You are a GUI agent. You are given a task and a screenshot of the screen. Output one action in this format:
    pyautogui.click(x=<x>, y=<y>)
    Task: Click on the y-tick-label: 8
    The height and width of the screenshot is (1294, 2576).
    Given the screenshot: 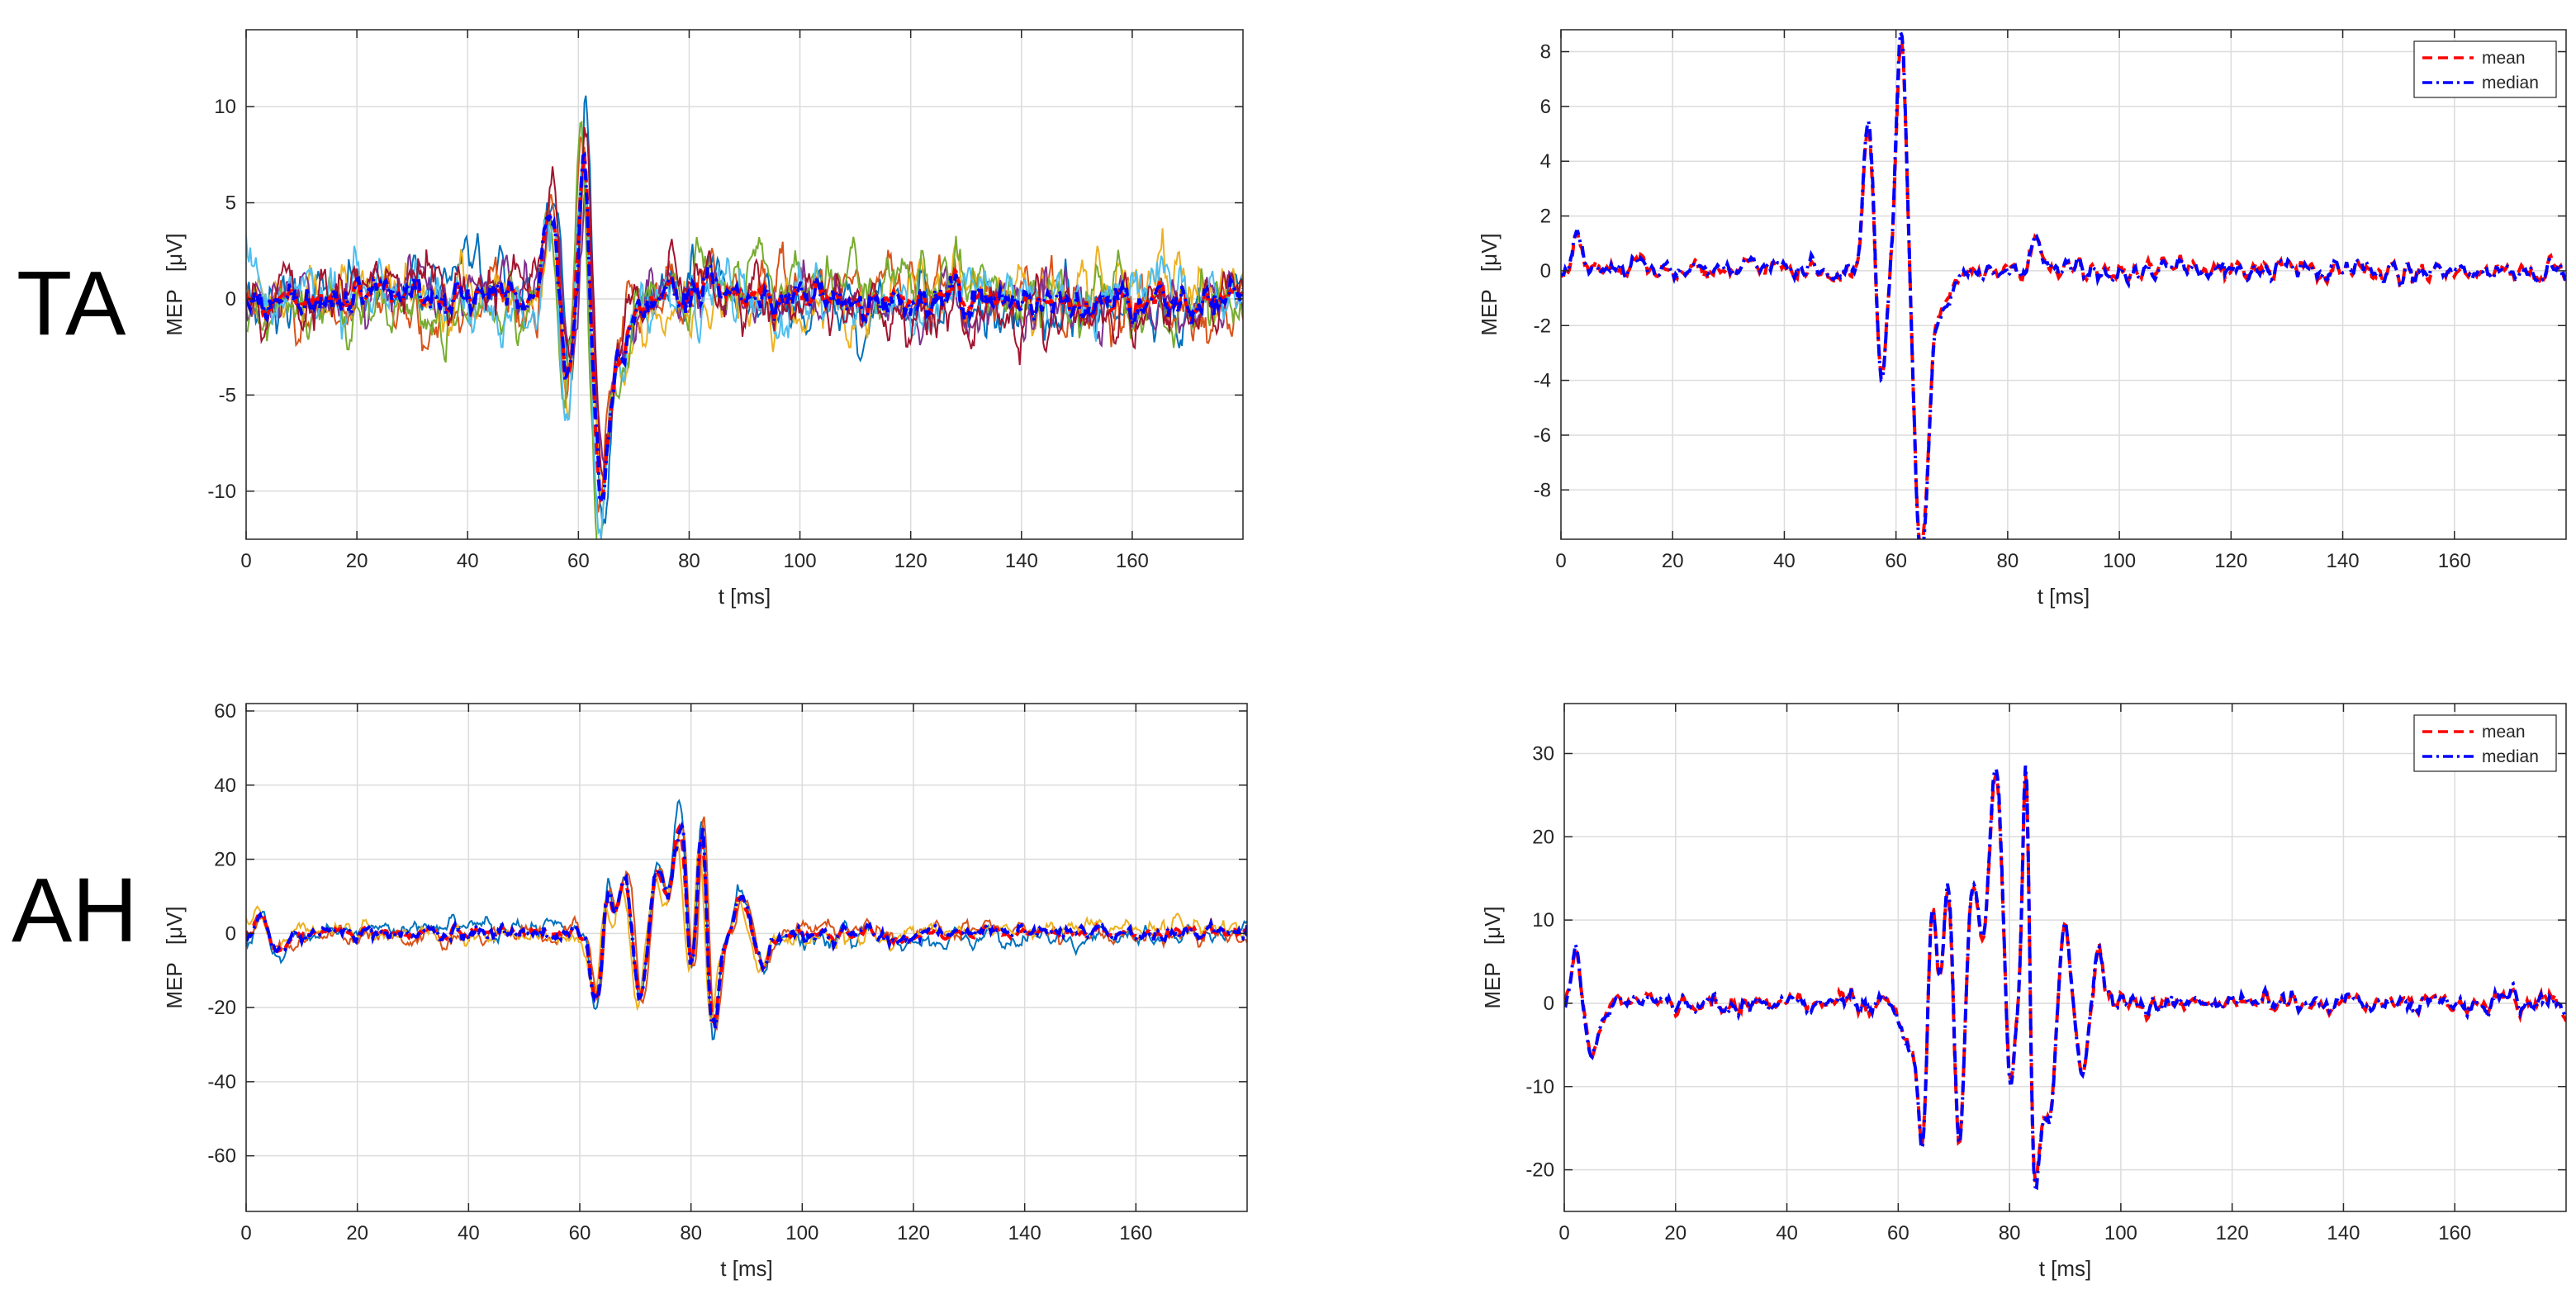 What is the action you would take?
    pyautogui.click(x=1545, y=52)
    